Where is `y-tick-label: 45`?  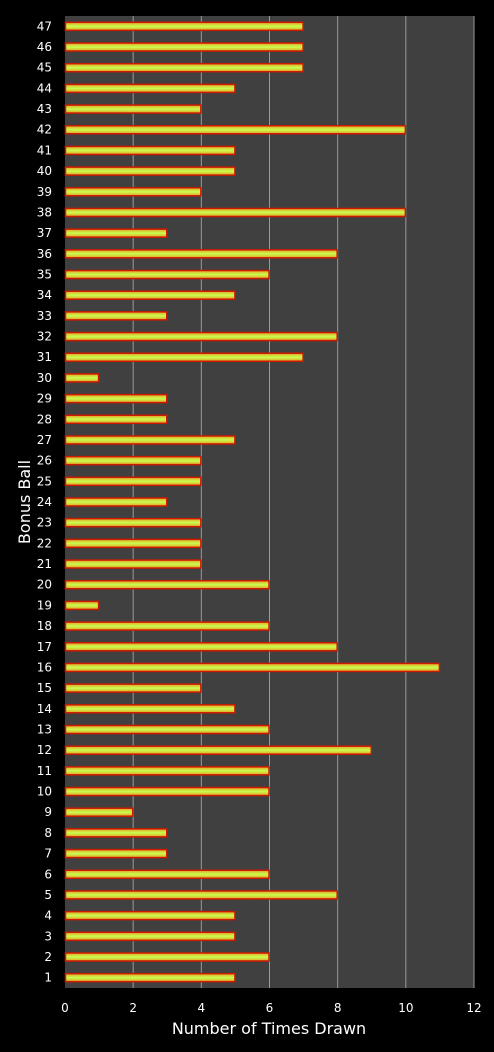 y-tick-label: 45 is located at coordinates (44, 68).